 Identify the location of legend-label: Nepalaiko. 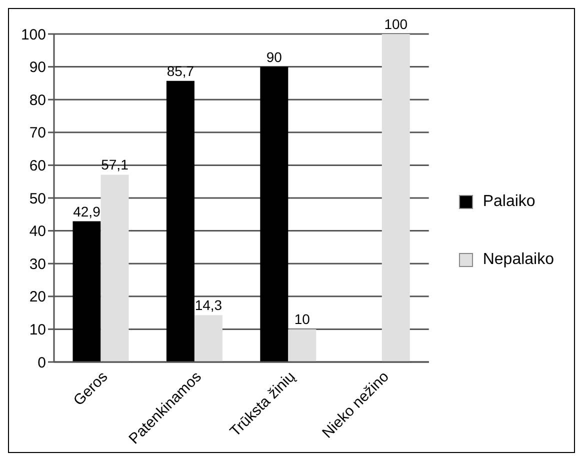
(518, 259).